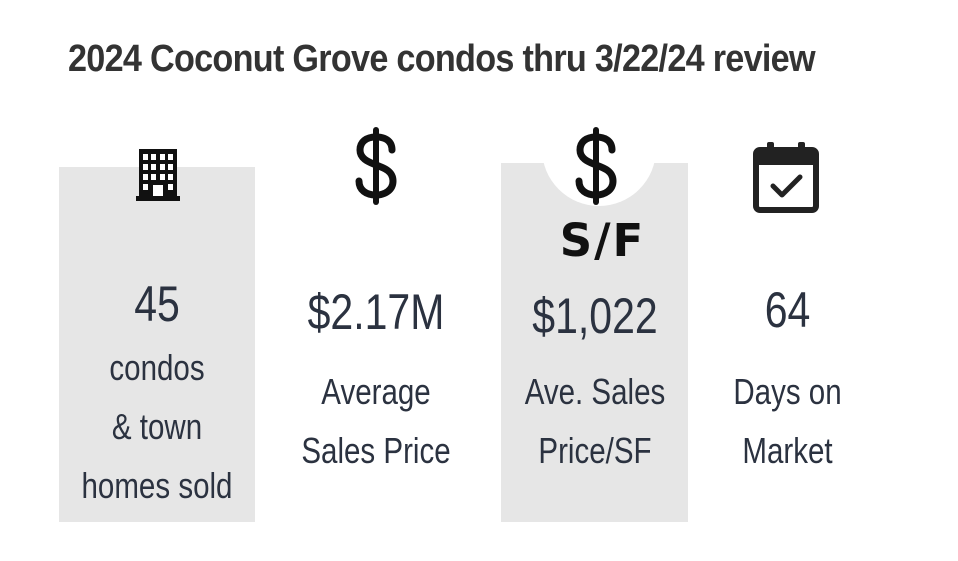 This screenshot has height=561, width=958. I want to click on stat-label-units-sold: condos & town homes sold, so click(157, 426).